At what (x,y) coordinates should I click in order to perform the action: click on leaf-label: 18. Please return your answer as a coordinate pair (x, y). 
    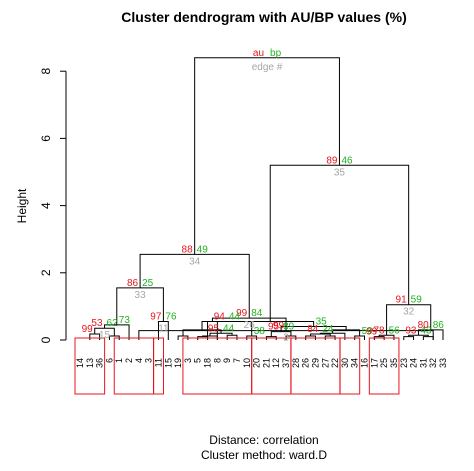
    Looking at the image, I should click on (208, 363).